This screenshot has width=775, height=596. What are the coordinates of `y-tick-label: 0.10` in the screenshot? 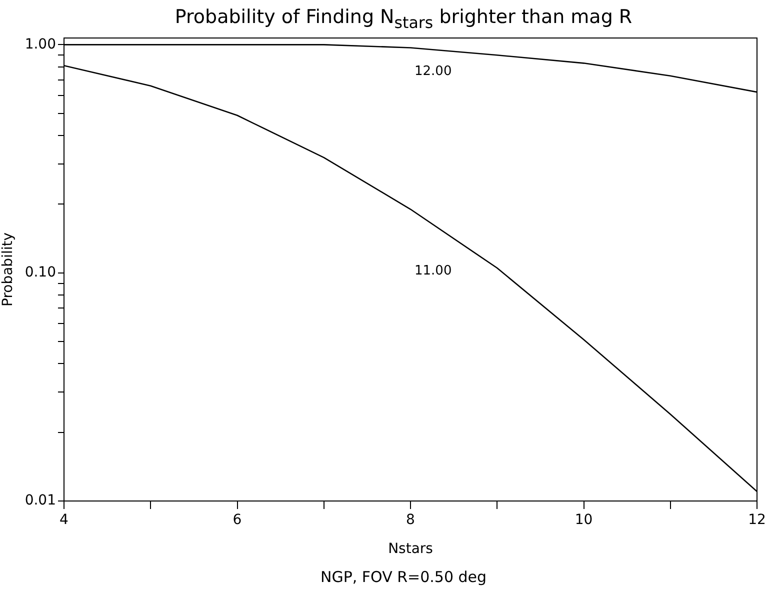 It's located at (40, 272).